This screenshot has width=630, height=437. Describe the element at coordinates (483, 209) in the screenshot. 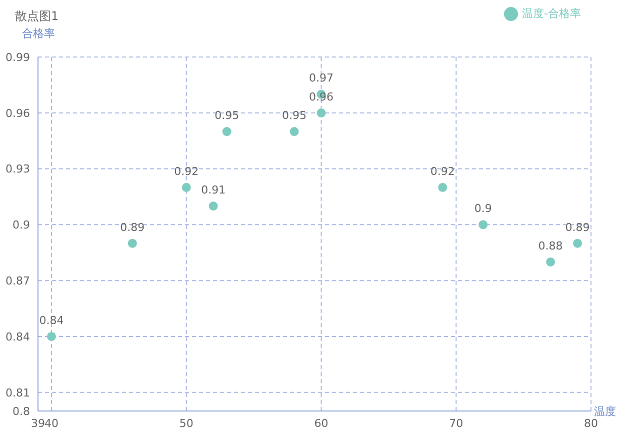

I see `data-label: 0.9` at that location.